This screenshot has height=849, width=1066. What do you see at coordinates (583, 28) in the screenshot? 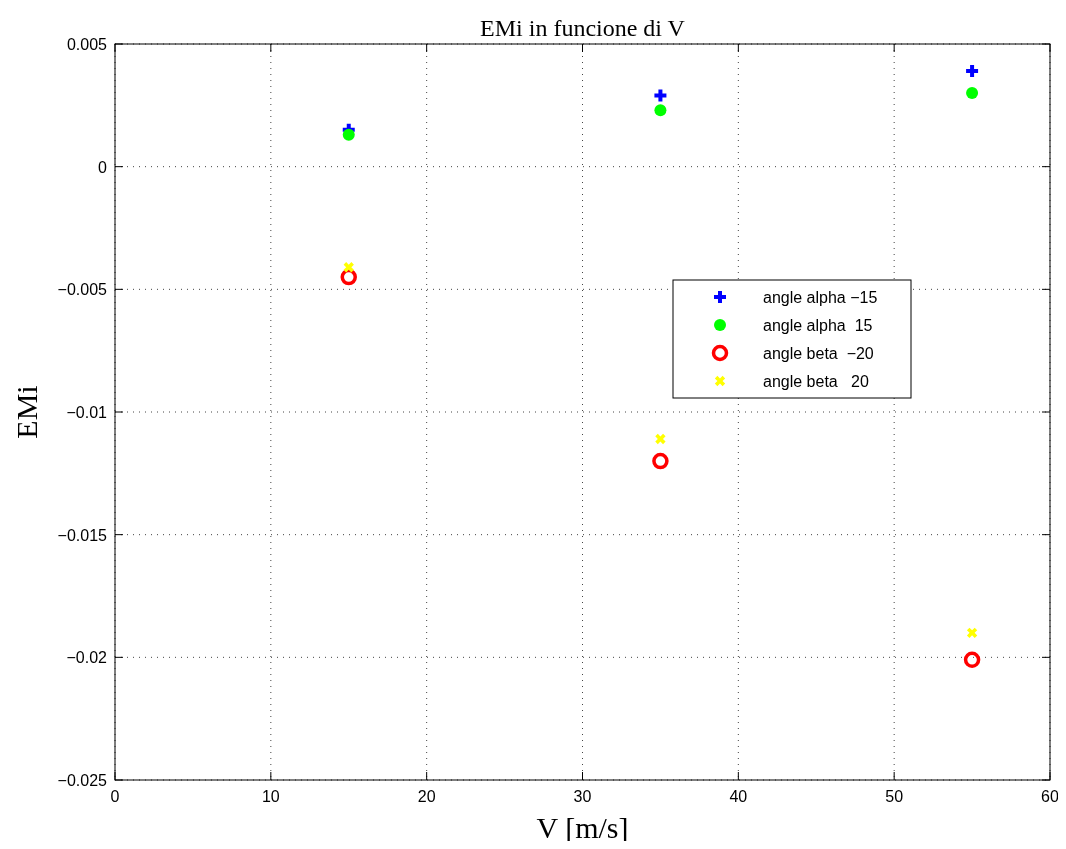
I see `chart-title: EMi in funcione di V` at bounding box center [583, 28].